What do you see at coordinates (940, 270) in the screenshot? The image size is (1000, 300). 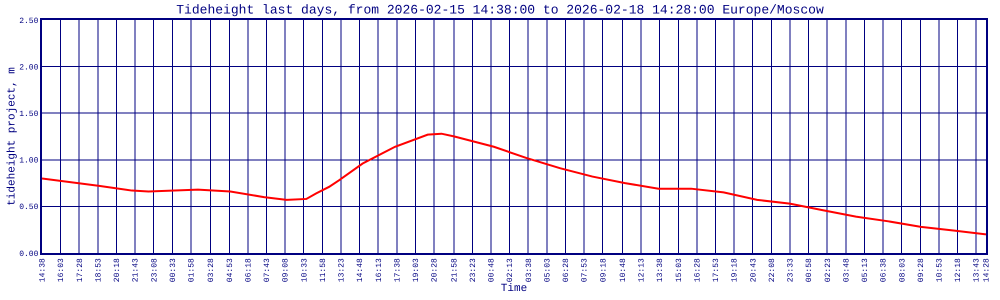 I see `x-tick-label: 10:53` at bounding box center [940, 270].